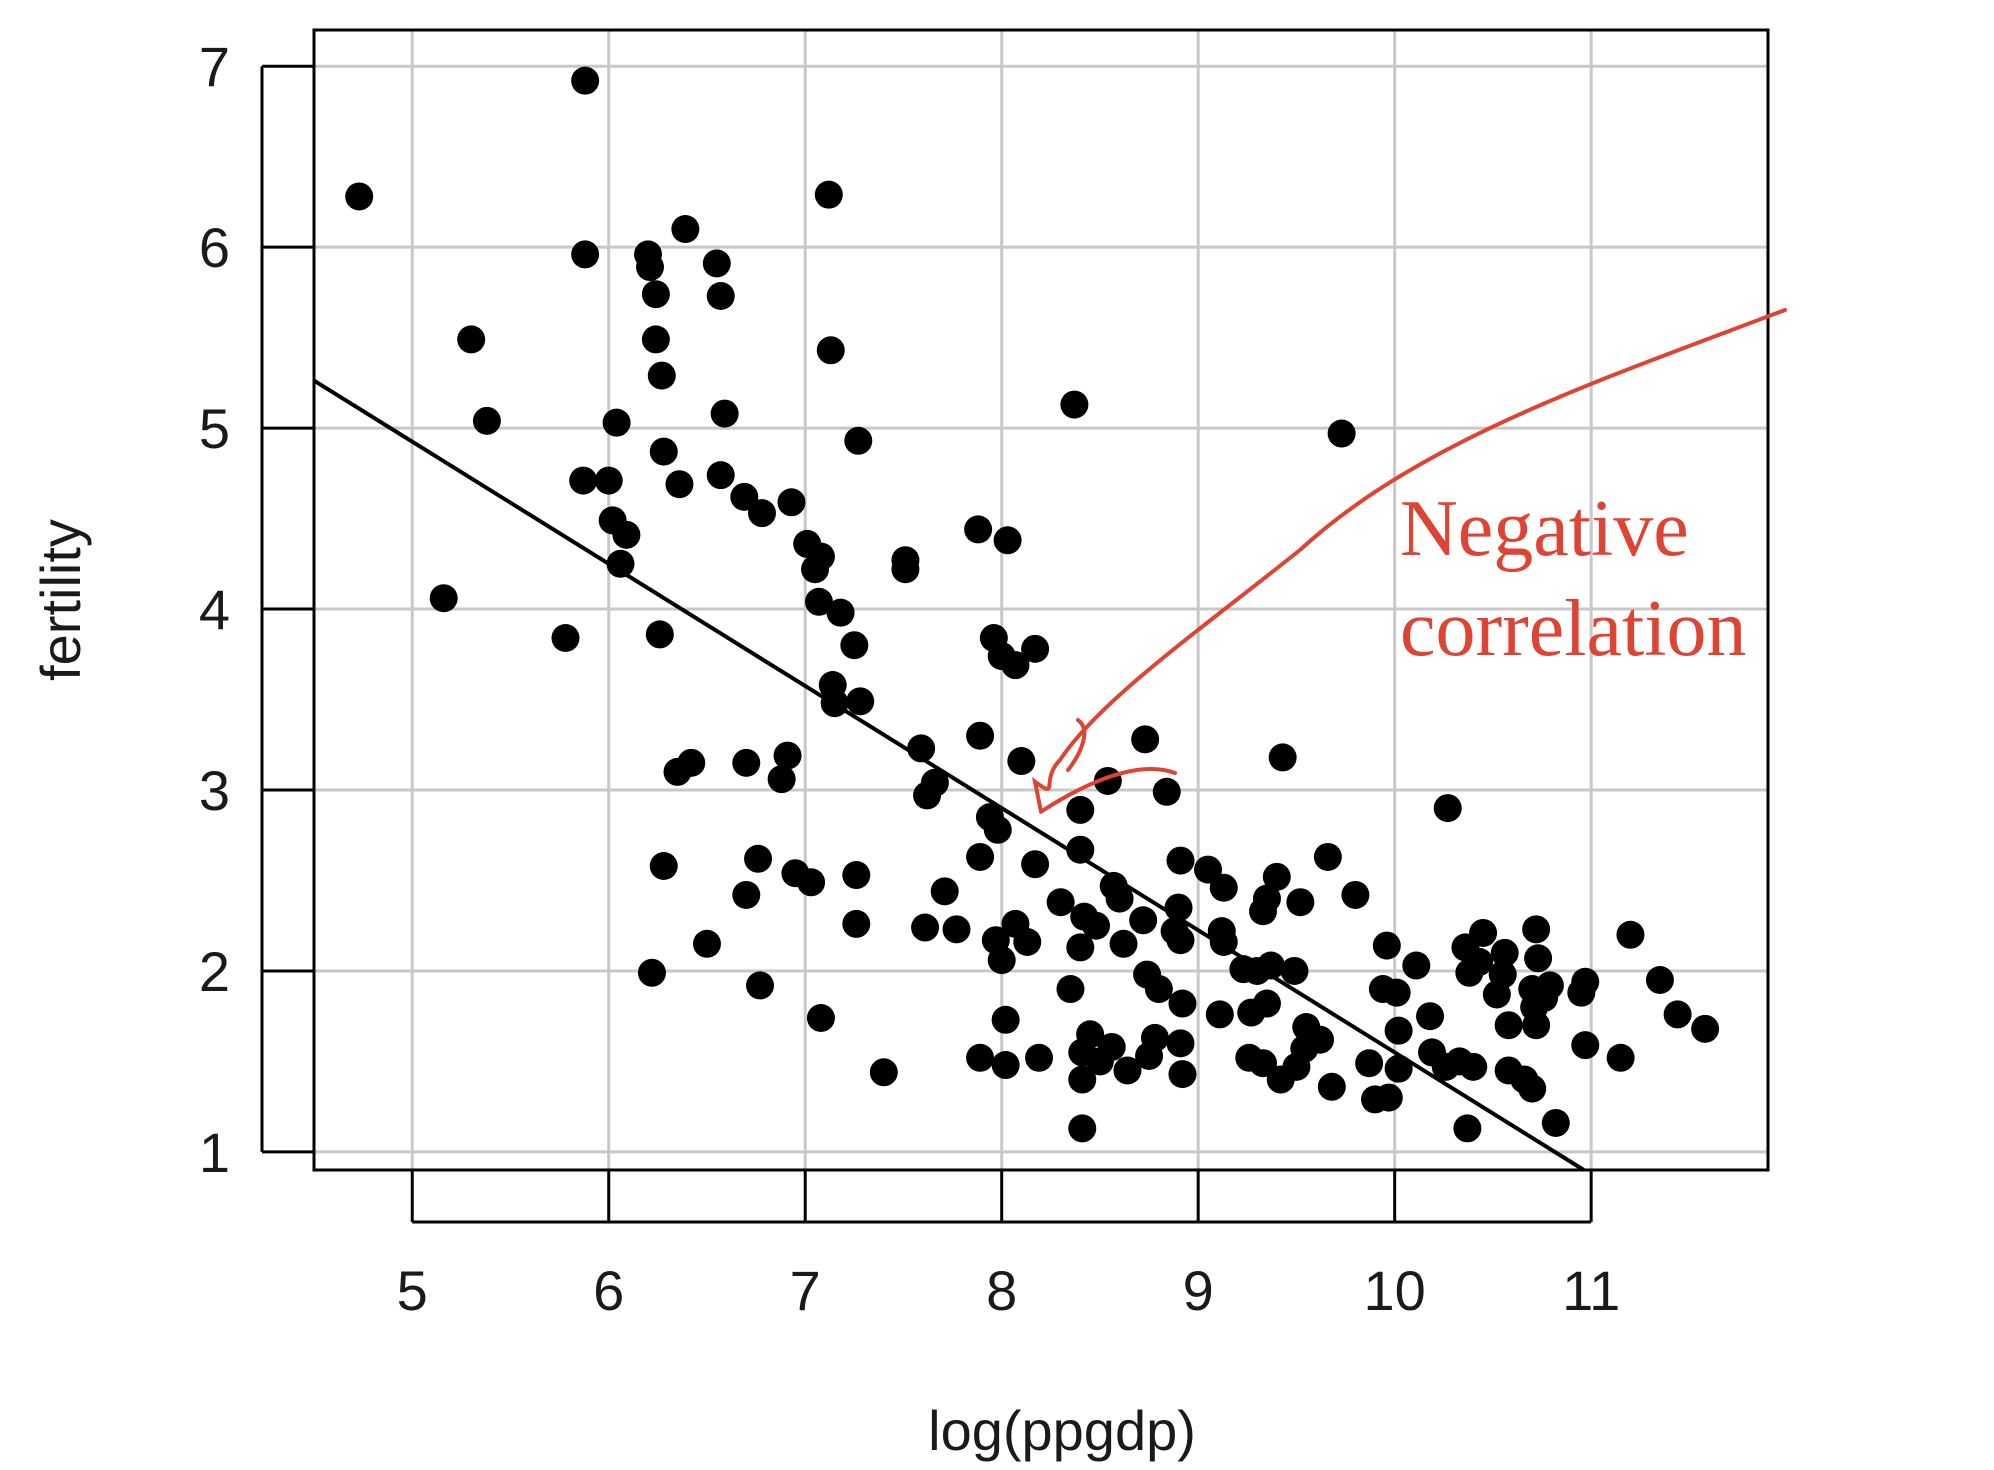  What do you see at coordinates (1591, 1290) in the screenshot?
I see `x-tick-label-6: 11` at bounding box center [1591, 1290].